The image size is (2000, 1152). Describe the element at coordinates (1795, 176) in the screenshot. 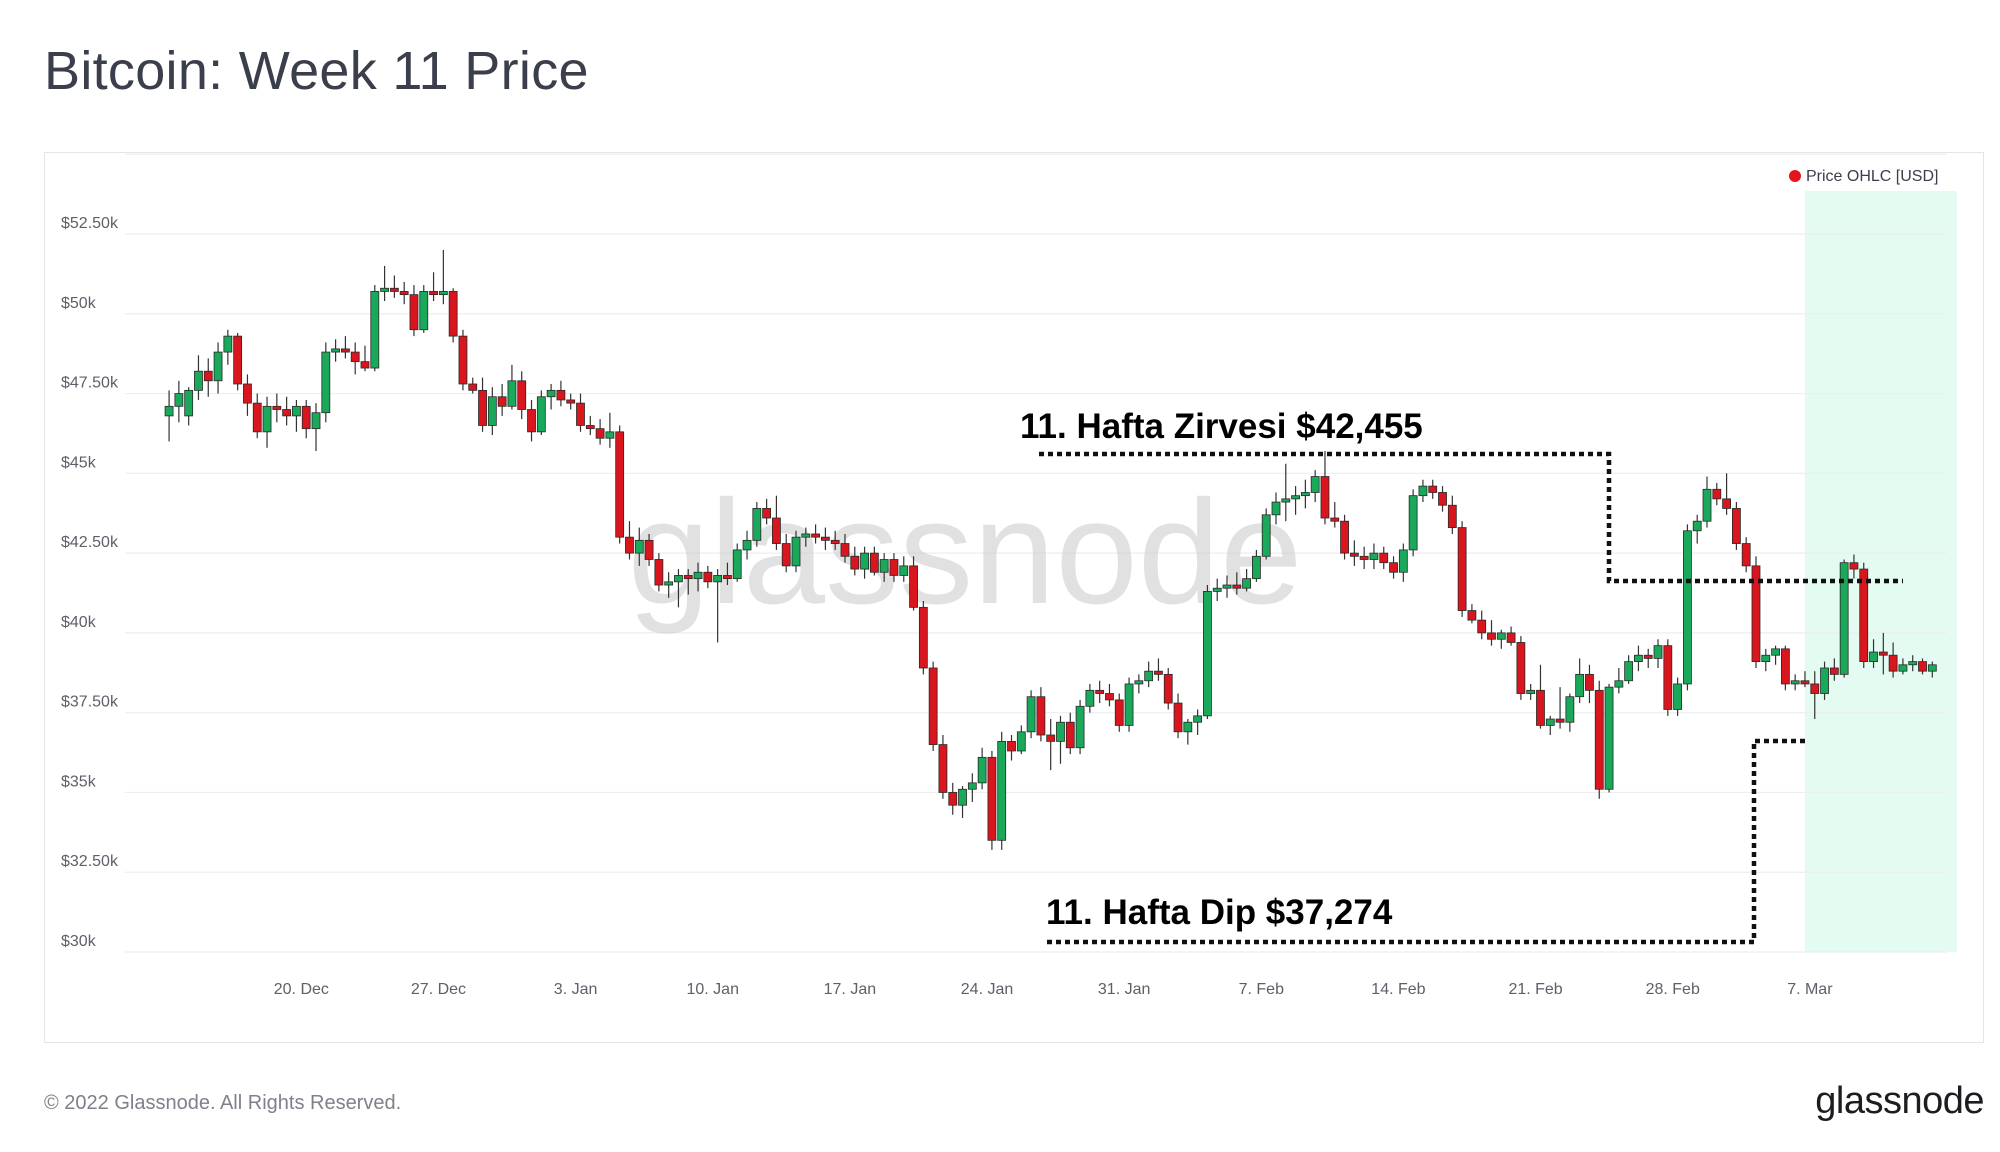

I see `legend-dot` at that location.